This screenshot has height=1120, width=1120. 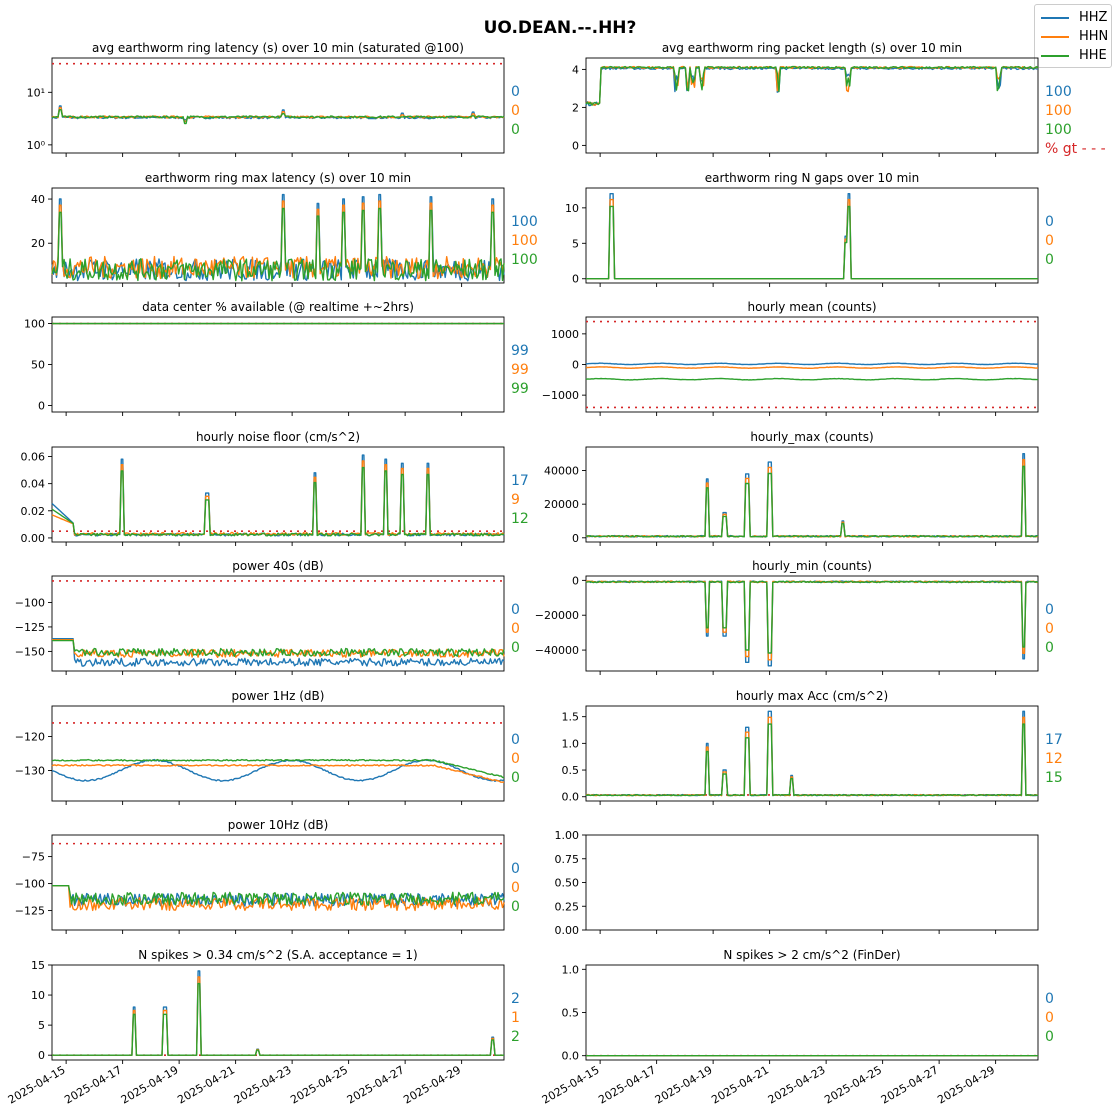 What do you see at coordinates (1055, 56) in the screenshot?
I see `legend-line-hhe` at bounding box center [1055, 56].